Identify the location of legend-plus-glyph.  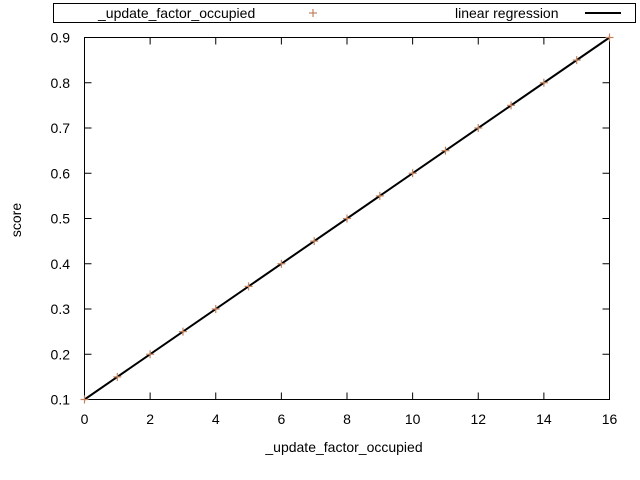
(313, 13).